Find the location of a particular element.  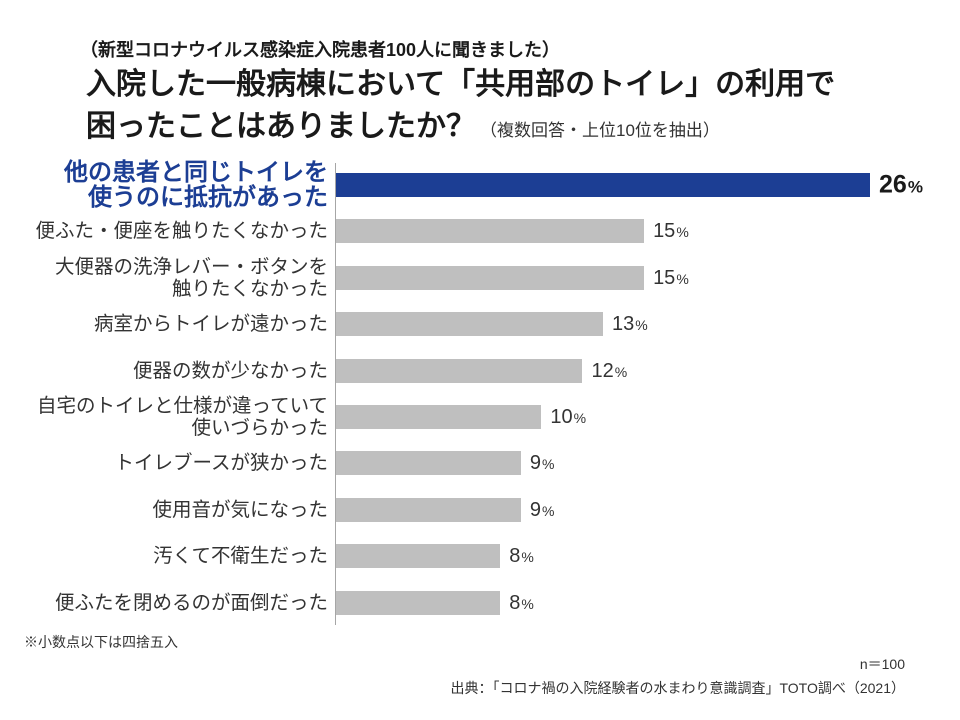

bar-row: 便ふた・便座を触りたくなかった 15% is located at coordinates (480, 231).